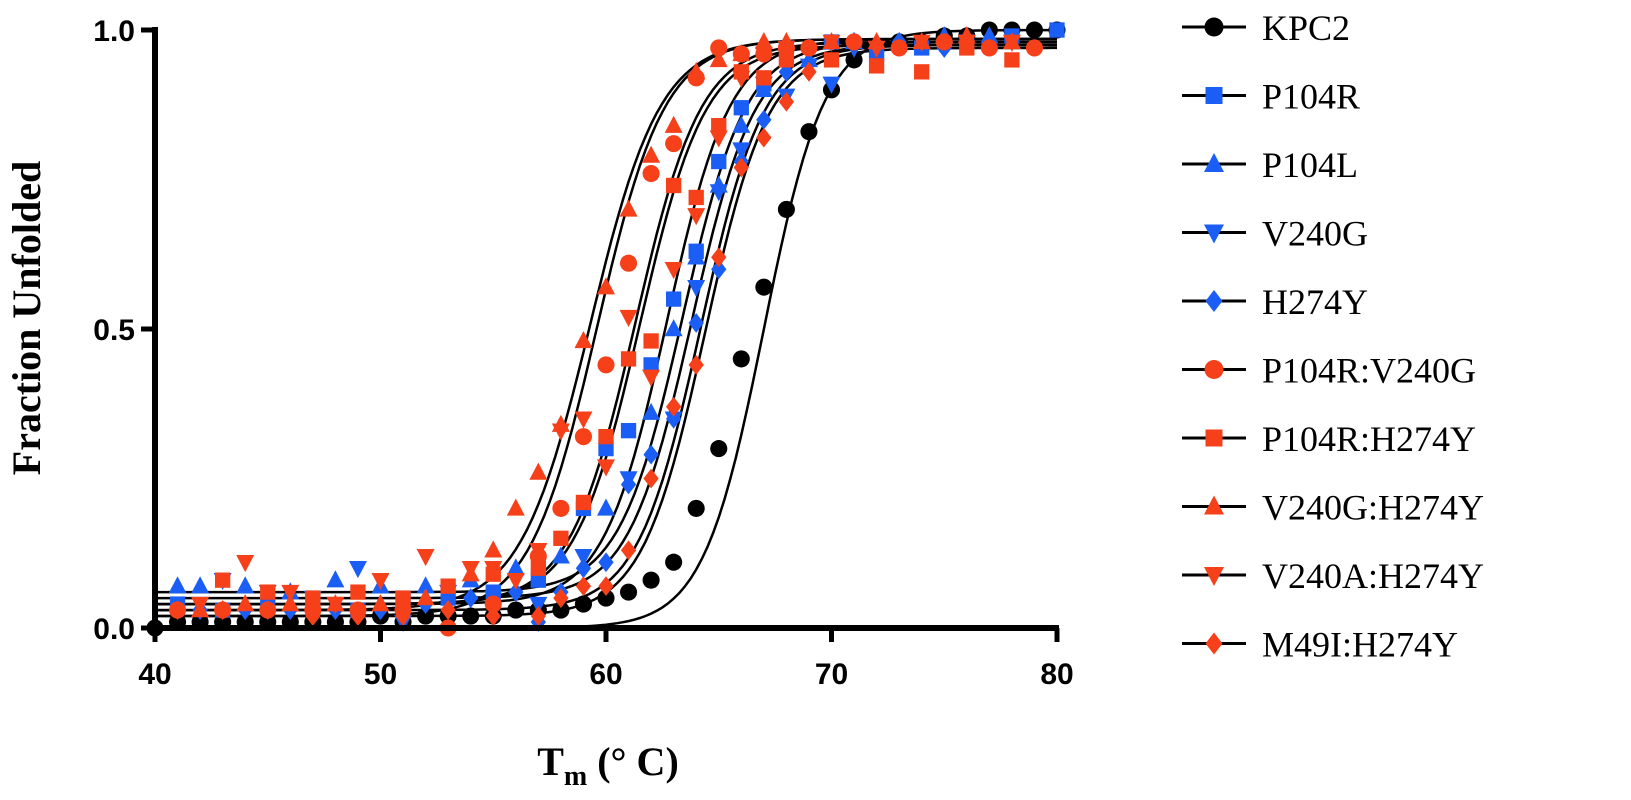  What do you see at coordinates (1360, 645) in the screenshot?
I see `legend-label: M49I:H274Y` at bounding box center [1360, 645].